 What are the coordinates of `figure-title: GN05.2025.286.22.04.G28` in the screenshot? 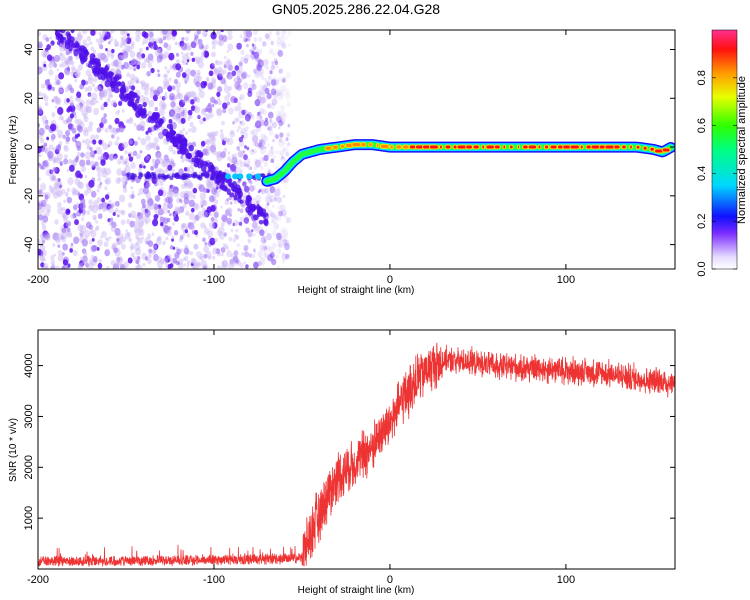 It's located at (356, 9).